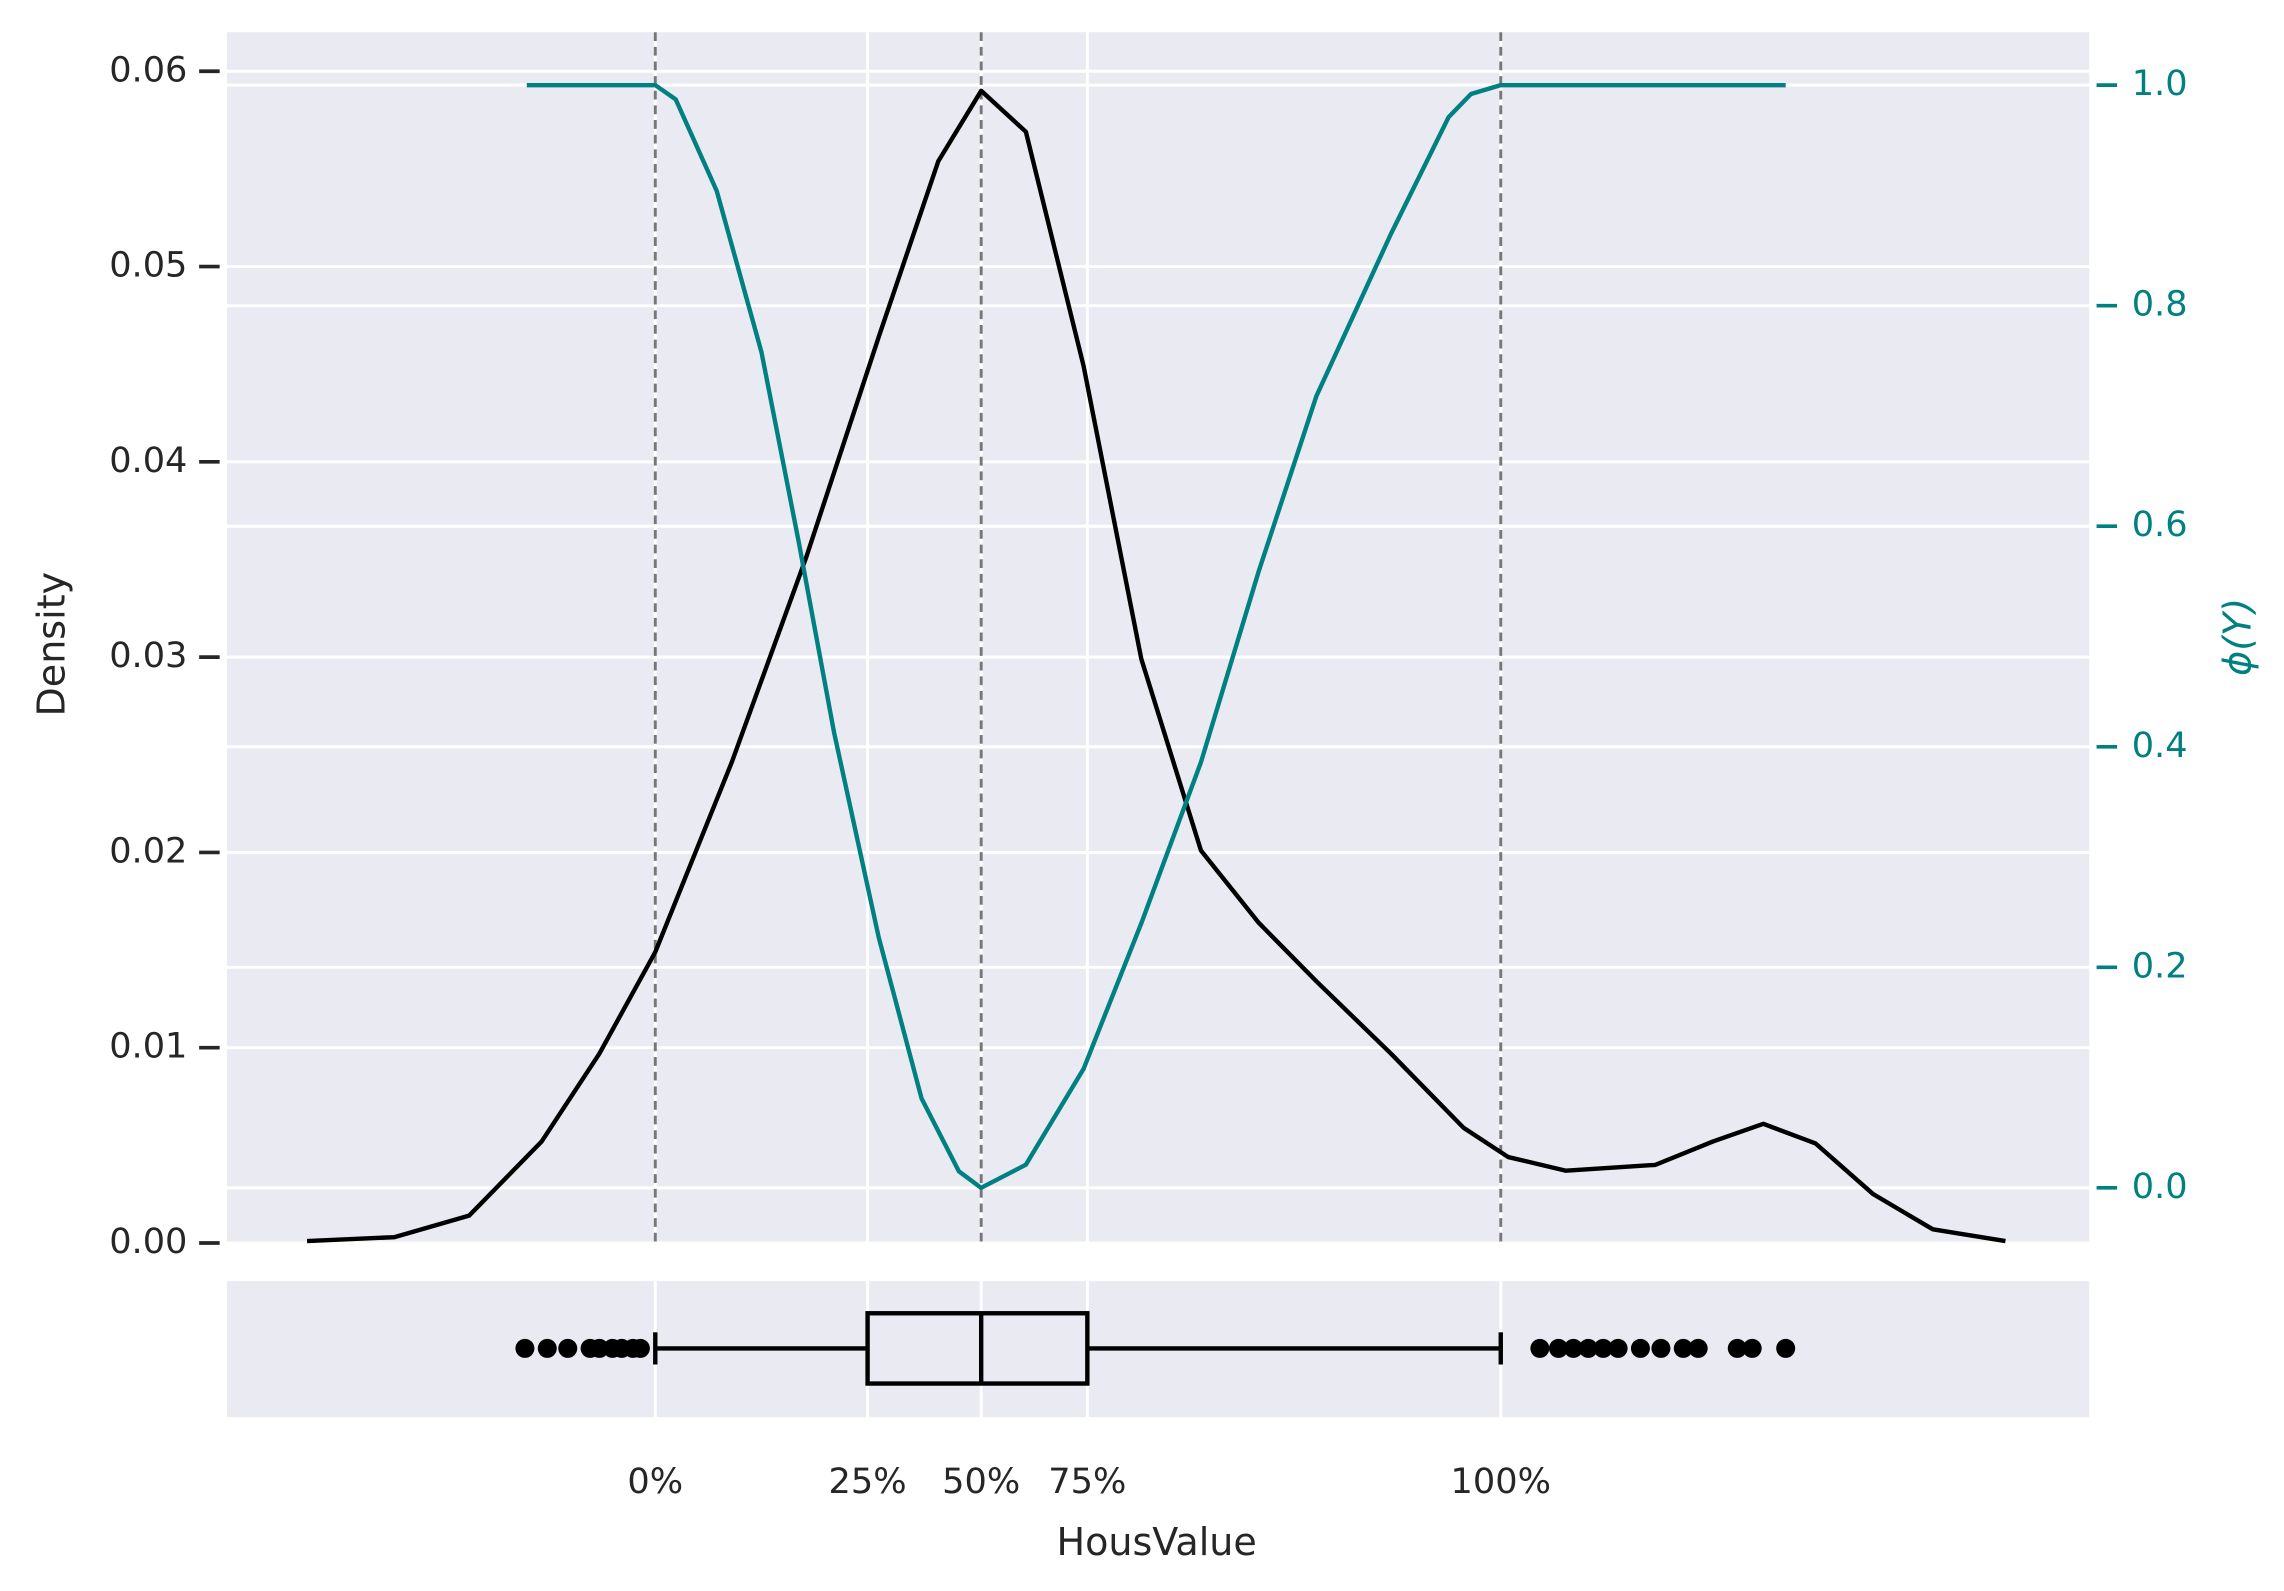 This screenshot has height=1591, width=2284. What do you see at coordinates (2160, 83) in the screenshot?
I see `y2-tick-label: 1.0` at bounding box center [2160, 83].